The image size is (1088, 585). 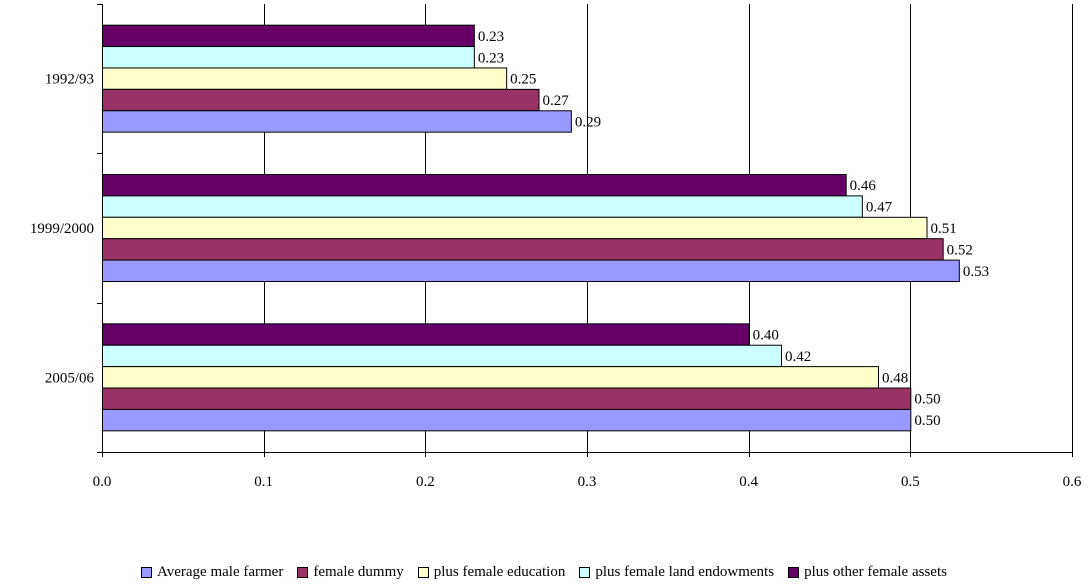 I want to click on legend-item: female dummy, so click(x=350, y=572).